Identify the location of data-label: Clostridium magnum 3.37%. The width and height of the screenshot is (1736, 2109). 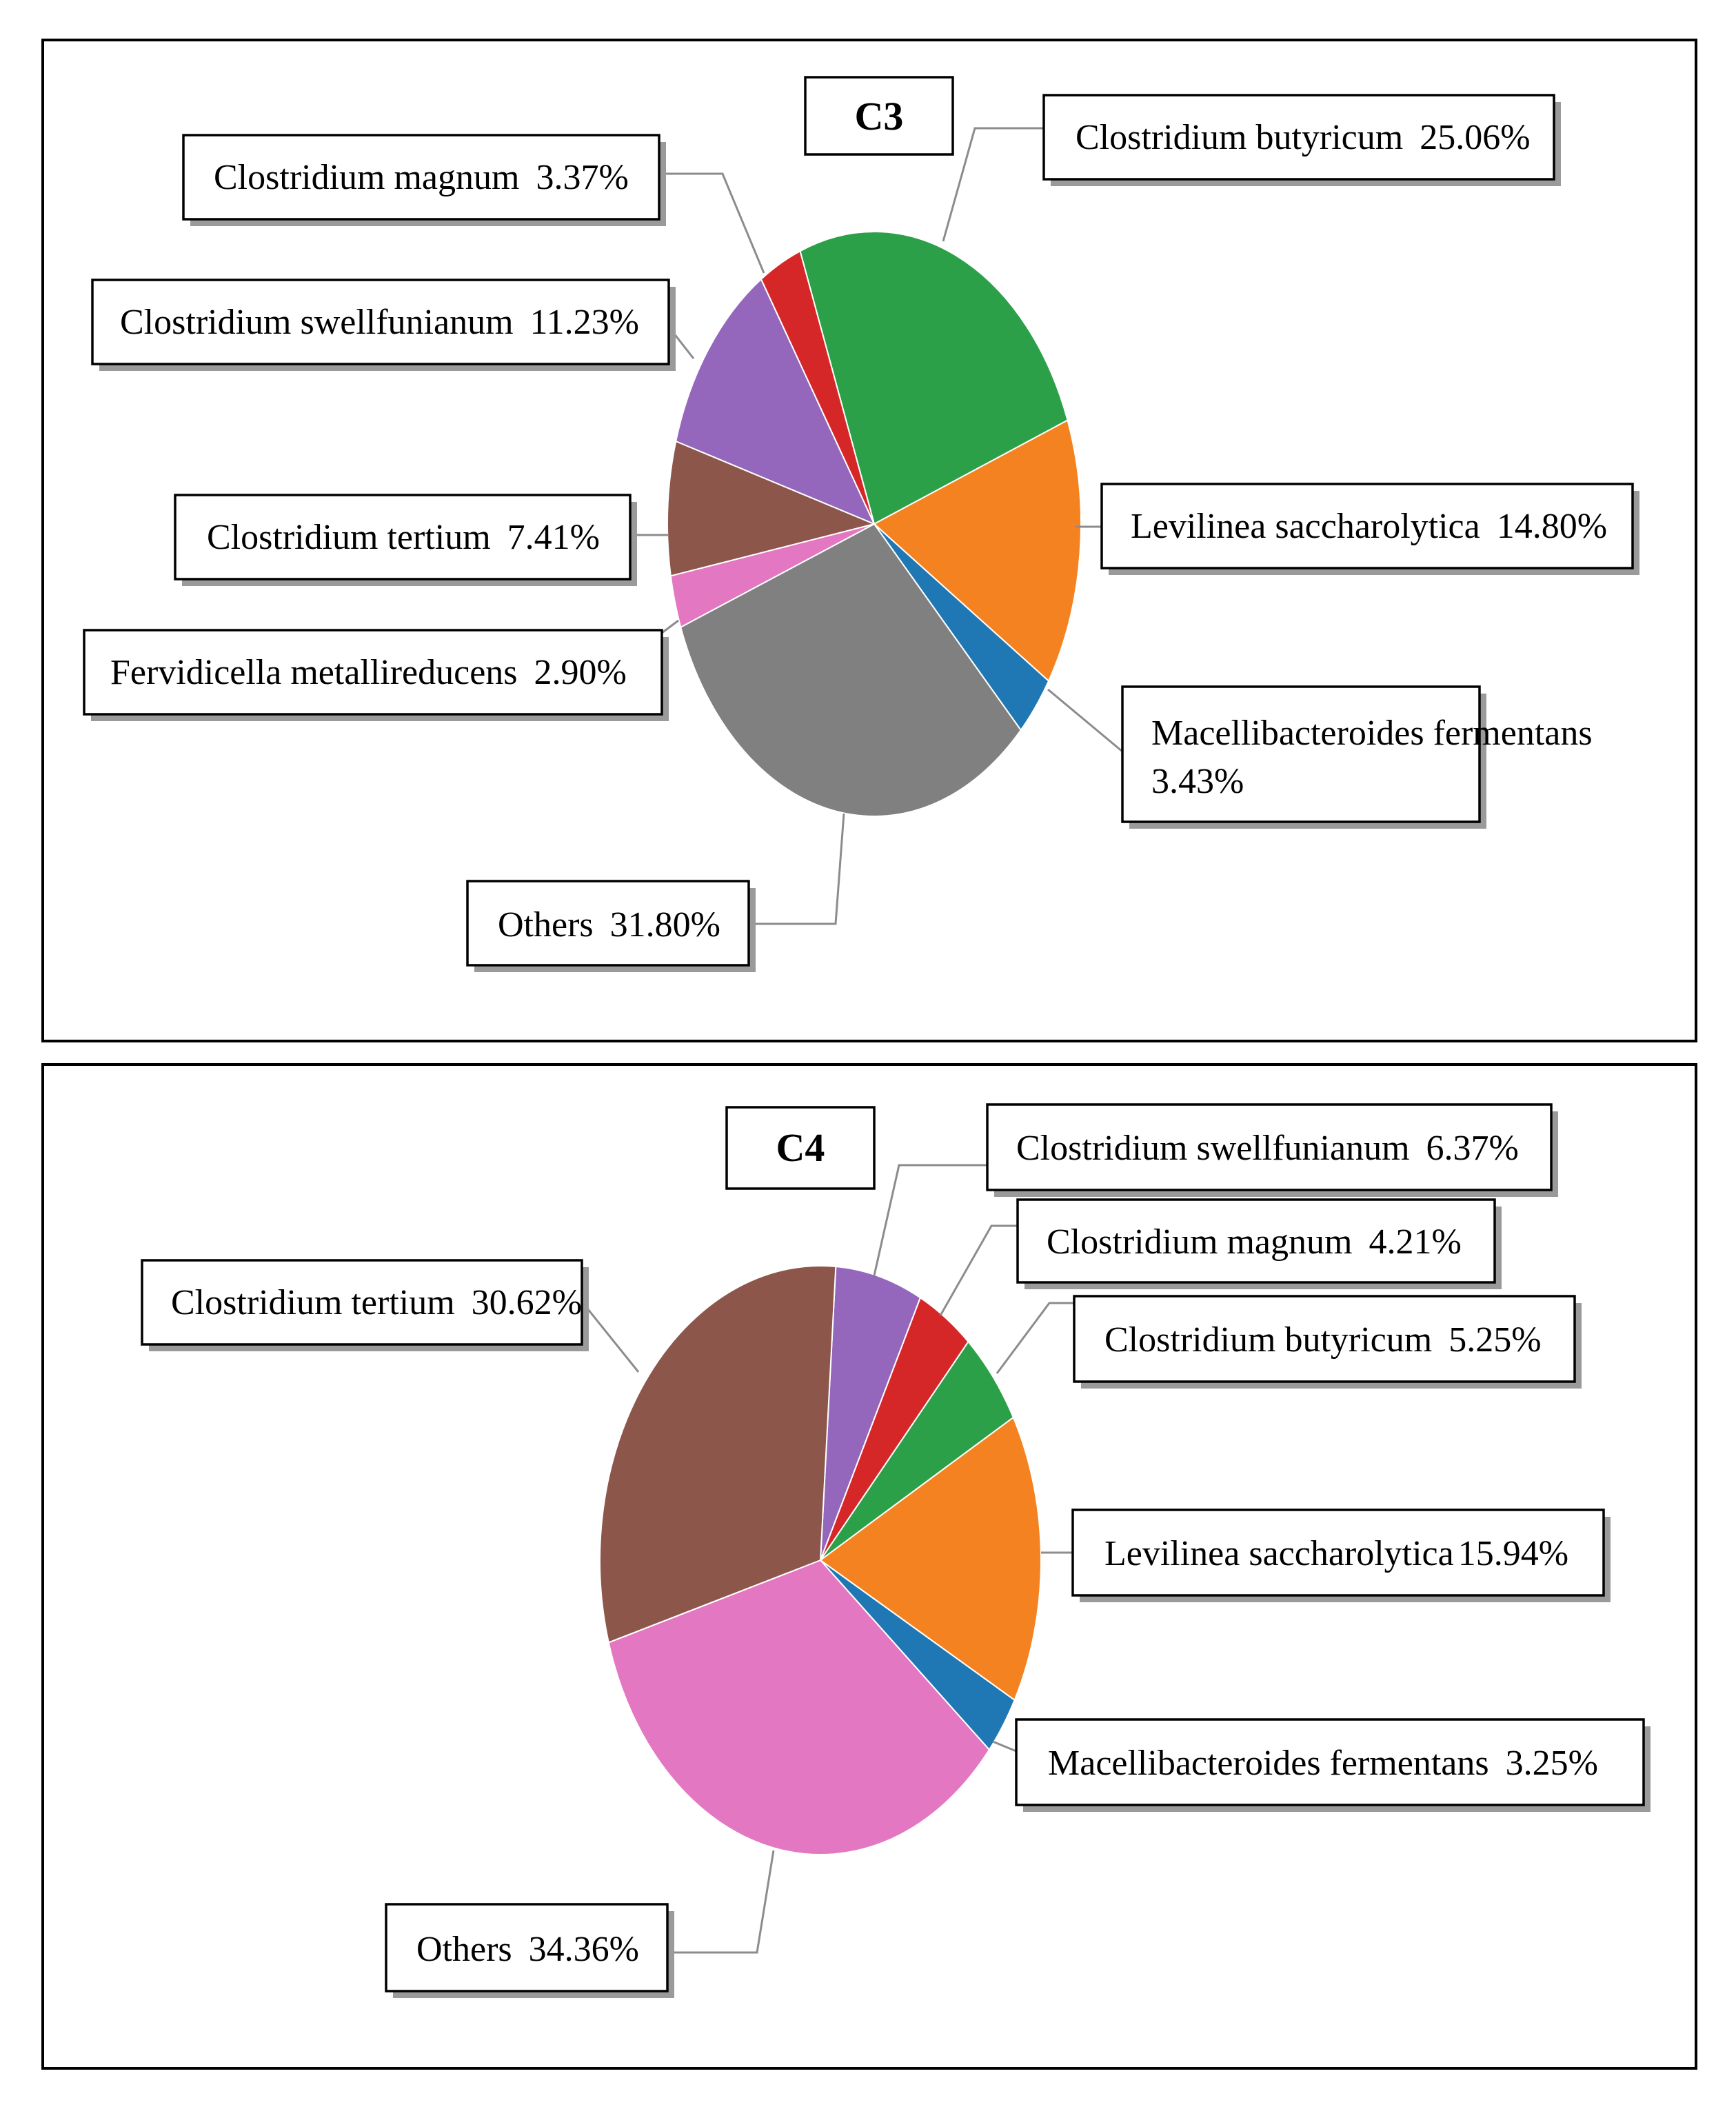
(424, 180).